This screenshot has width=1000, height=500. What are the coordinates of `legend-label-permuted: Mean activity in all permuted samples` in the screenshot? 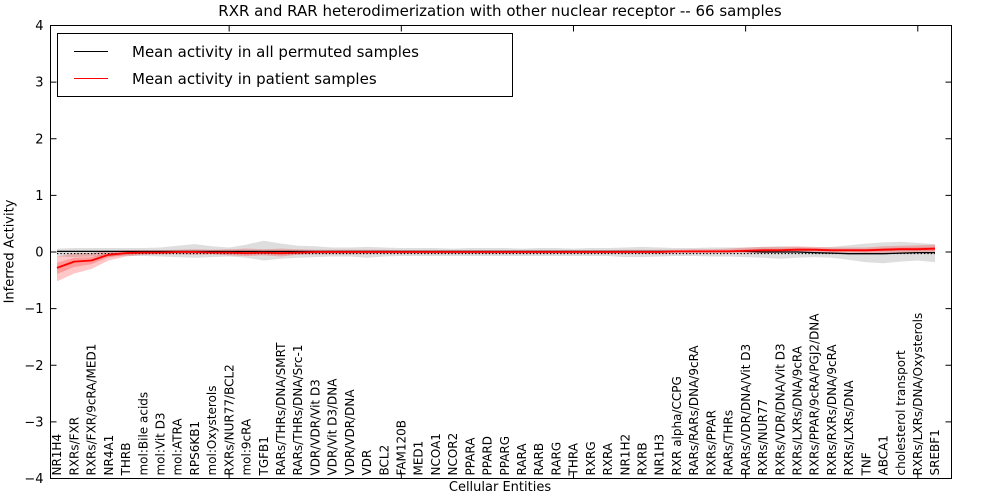 It's located at (275, 51).